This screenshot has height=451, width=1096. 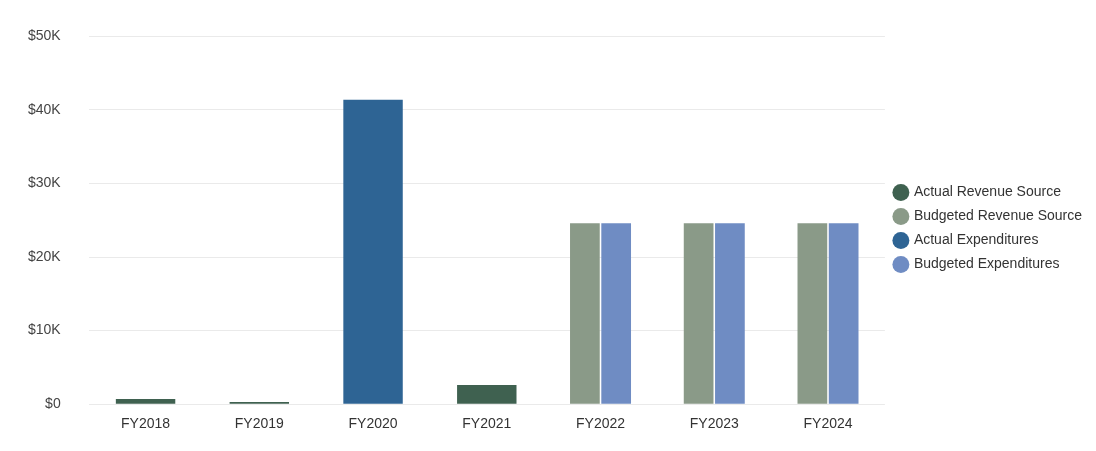 I want to click on legend-label: Actual Expenditures, so click(x=976, y=239).